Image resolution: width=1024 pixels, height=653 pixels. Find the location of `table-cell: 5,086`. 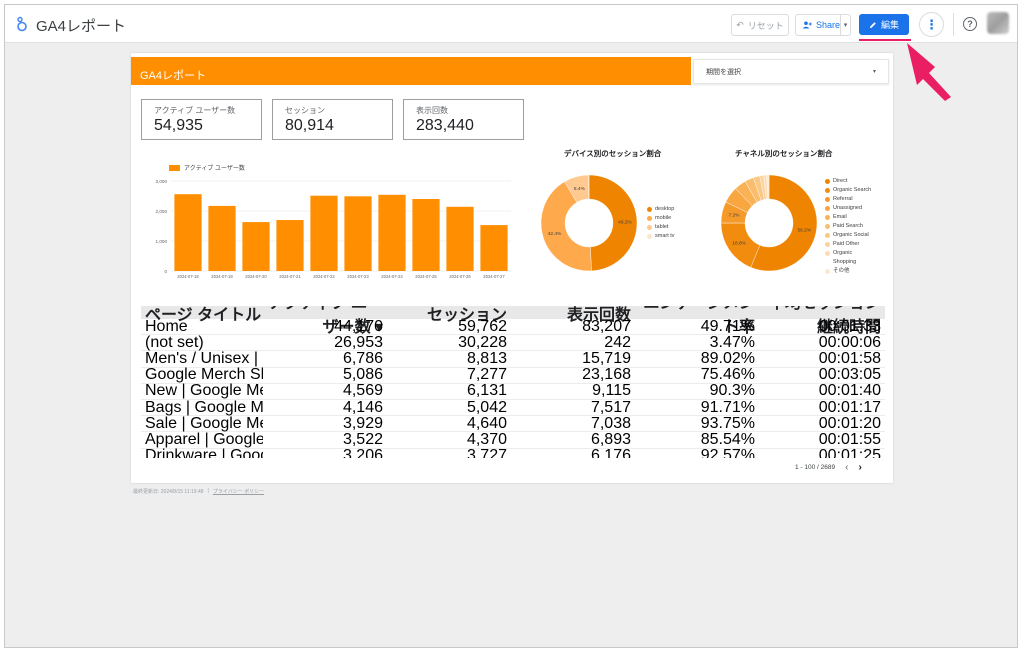

table-cell: 5,086 is located at coordinates (362, 375).